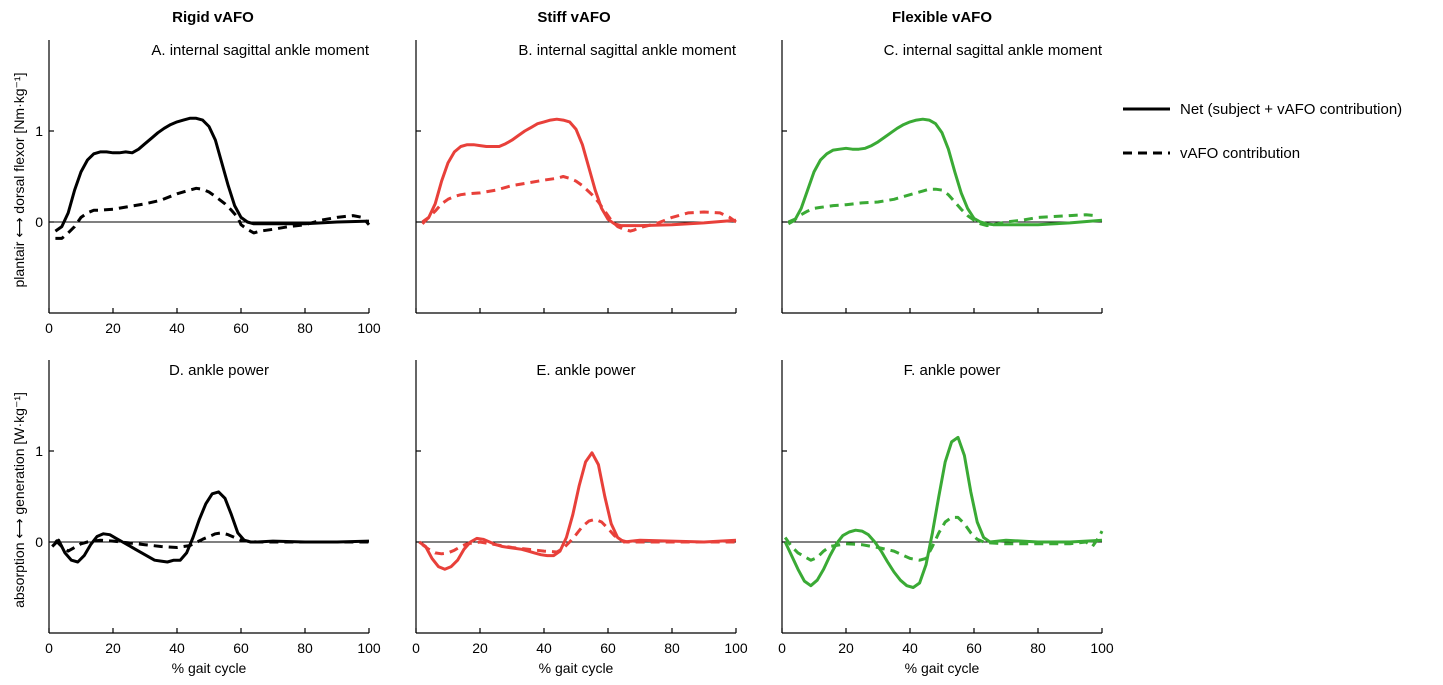 This screenshot has height=685, width=1443. What do you see at coordinates (574, 17) in the screenshot?
I see `column-title-stiff: Stiff vAFO` at bounding box center [574, 17].